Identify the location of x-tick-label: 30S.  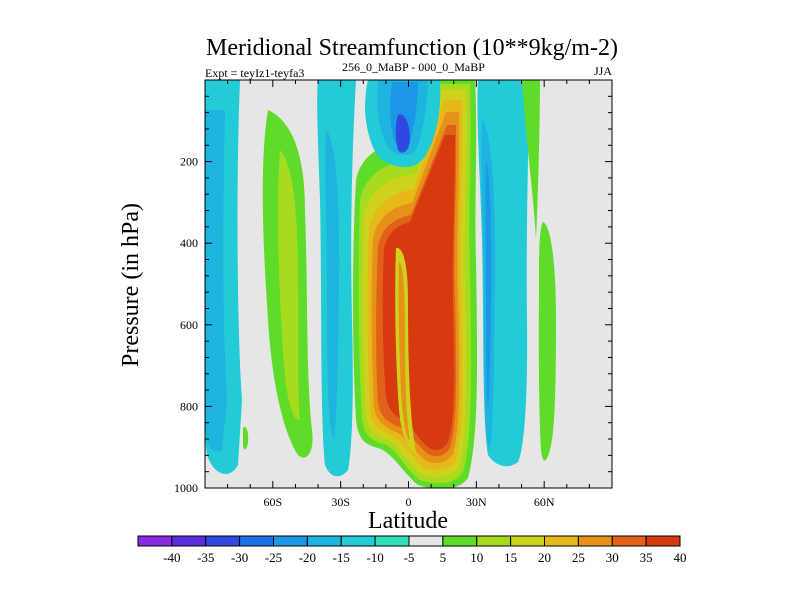
(340, 502).